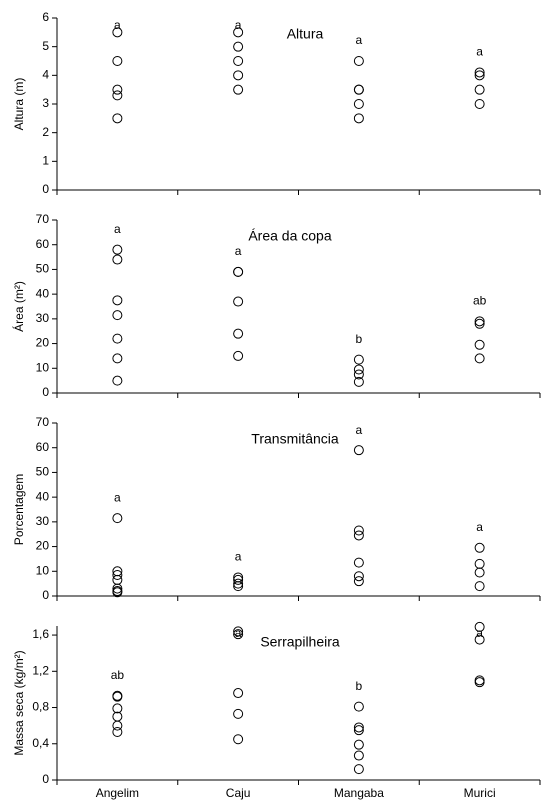 The image size is (543, 801). I want to click on y-tick-label: 2, so click(45, 132).